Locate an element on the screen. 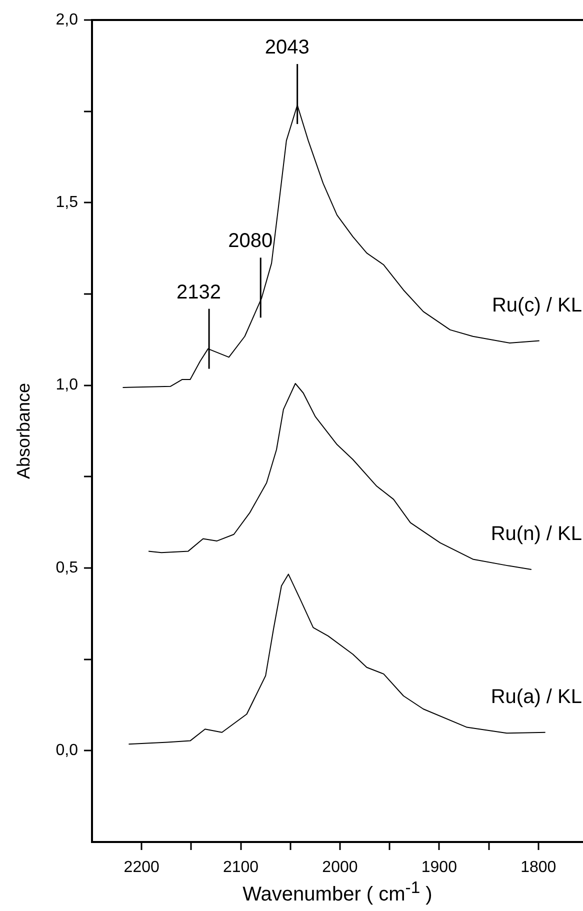 Image resolution: width=583 pixels, height=911 pixels. series-label: Ru(a) / KL is located at coordinates (536, 697).